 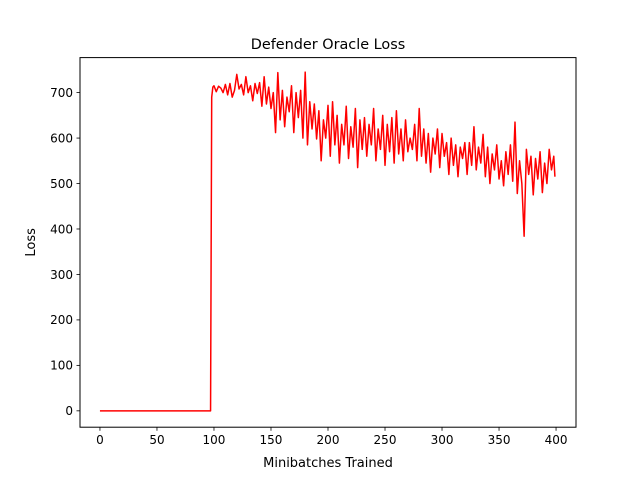 What do you see at coordinates (69, 411) in the screenshot?
I see `y-tick-label: 0` at bounding box center [69, 411].